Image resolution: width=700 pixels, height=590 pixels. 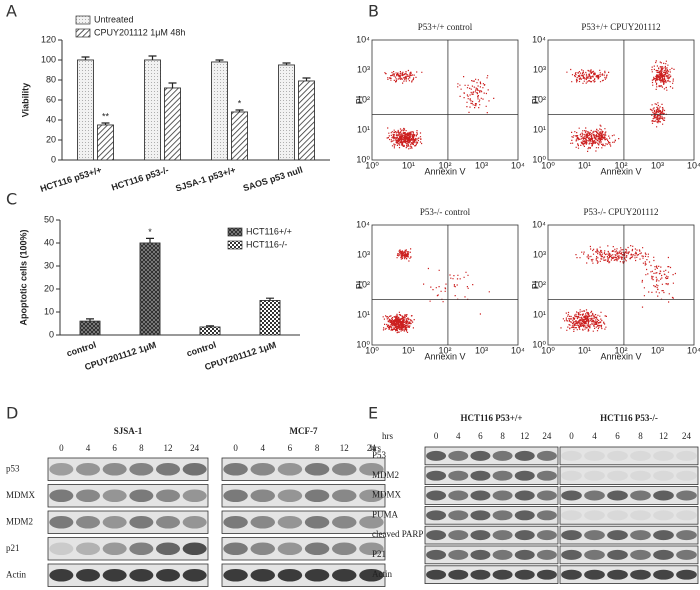 What do you see at coordinates (16, 574) in the screenshot?
I see `row-label: Actin` at bounding box center [16, 574].